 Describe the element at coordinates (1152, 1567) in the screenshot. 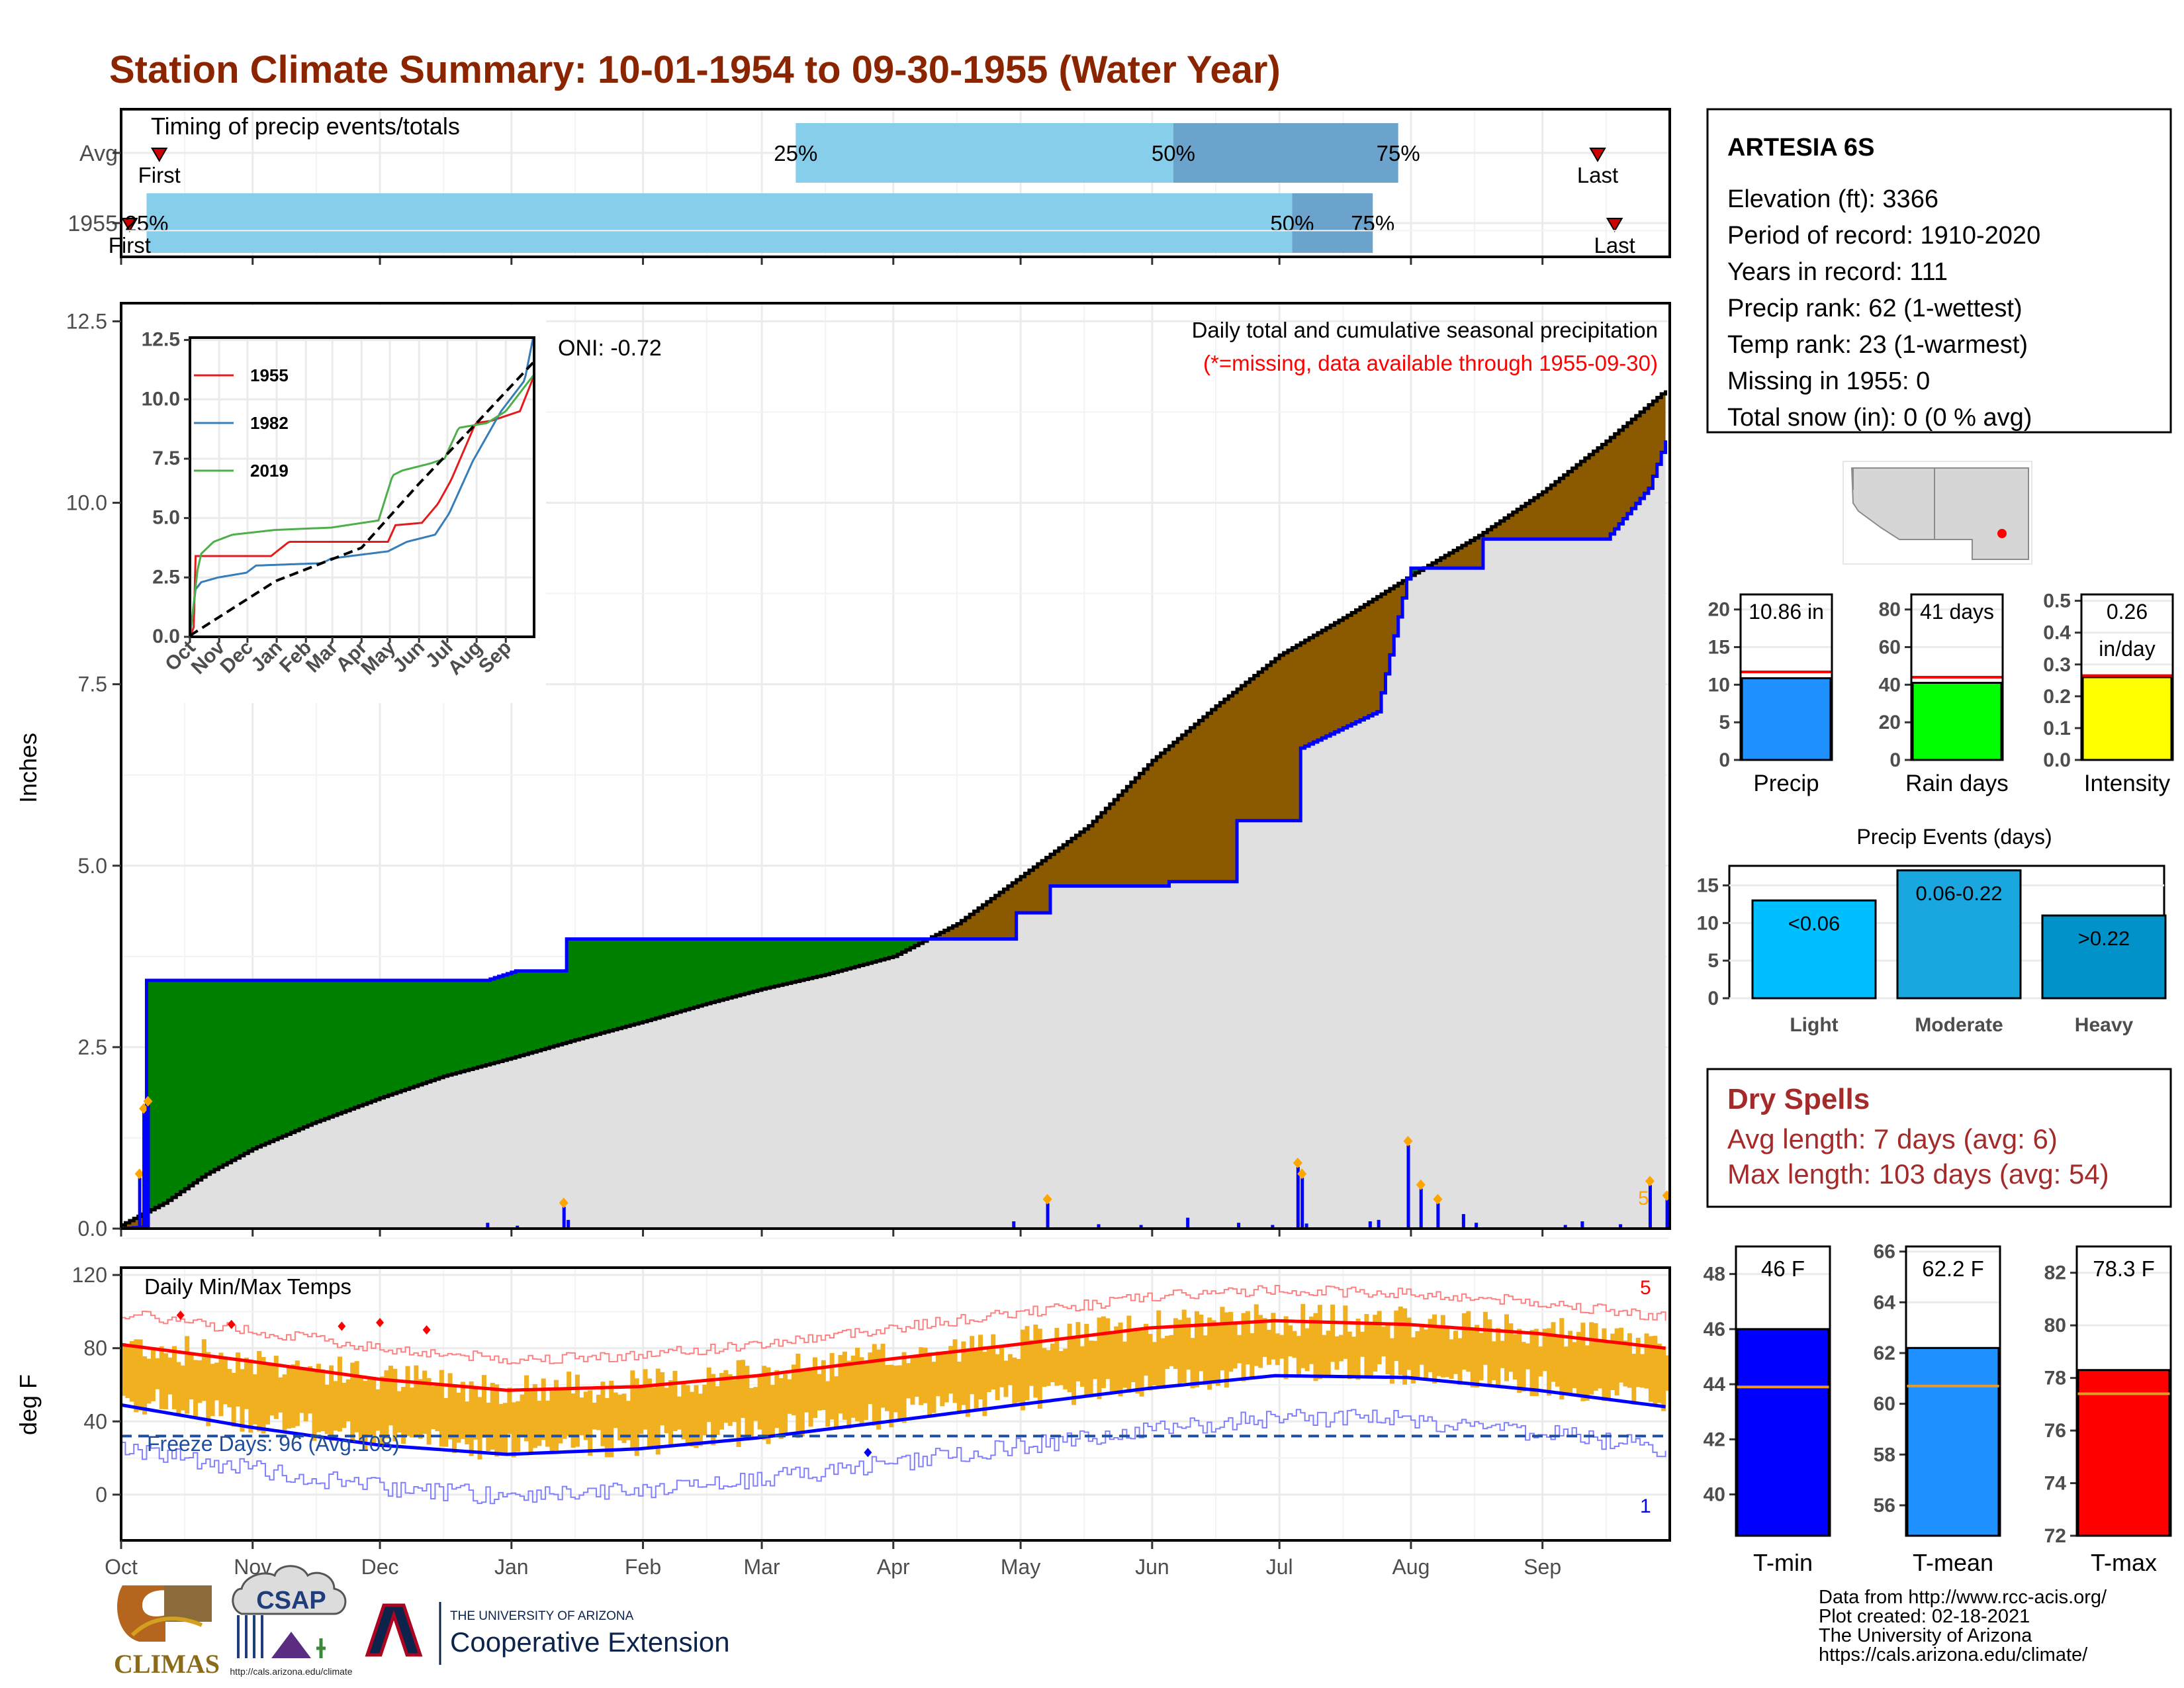

I see `month-tick-label: Jun` at that location.